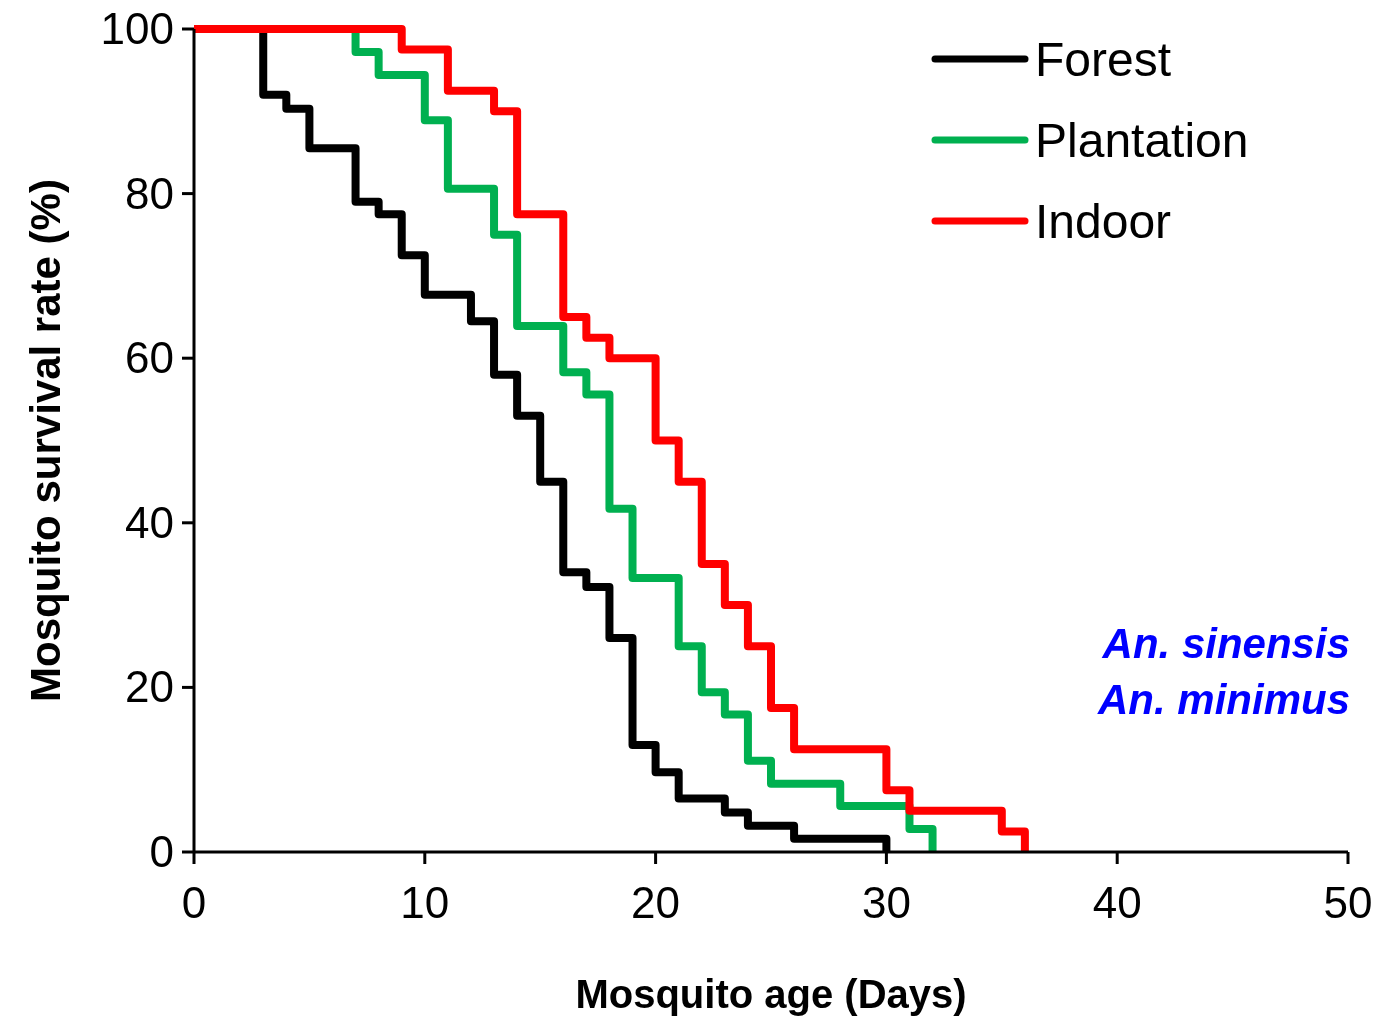 The height and width of the screenshot is (1027, 1384). Describe the element at coordinates (771, 994) in the screenshot. I see `x-axis-title: Mosquito age (Days)` at that location.